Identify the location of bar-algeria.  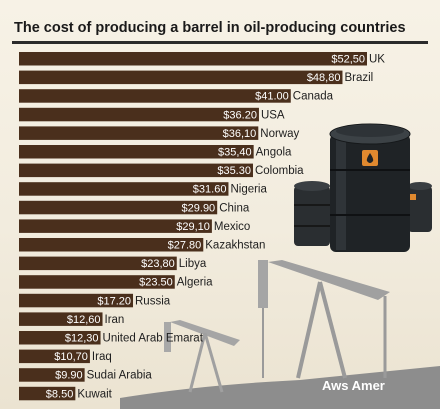
(97, 282).